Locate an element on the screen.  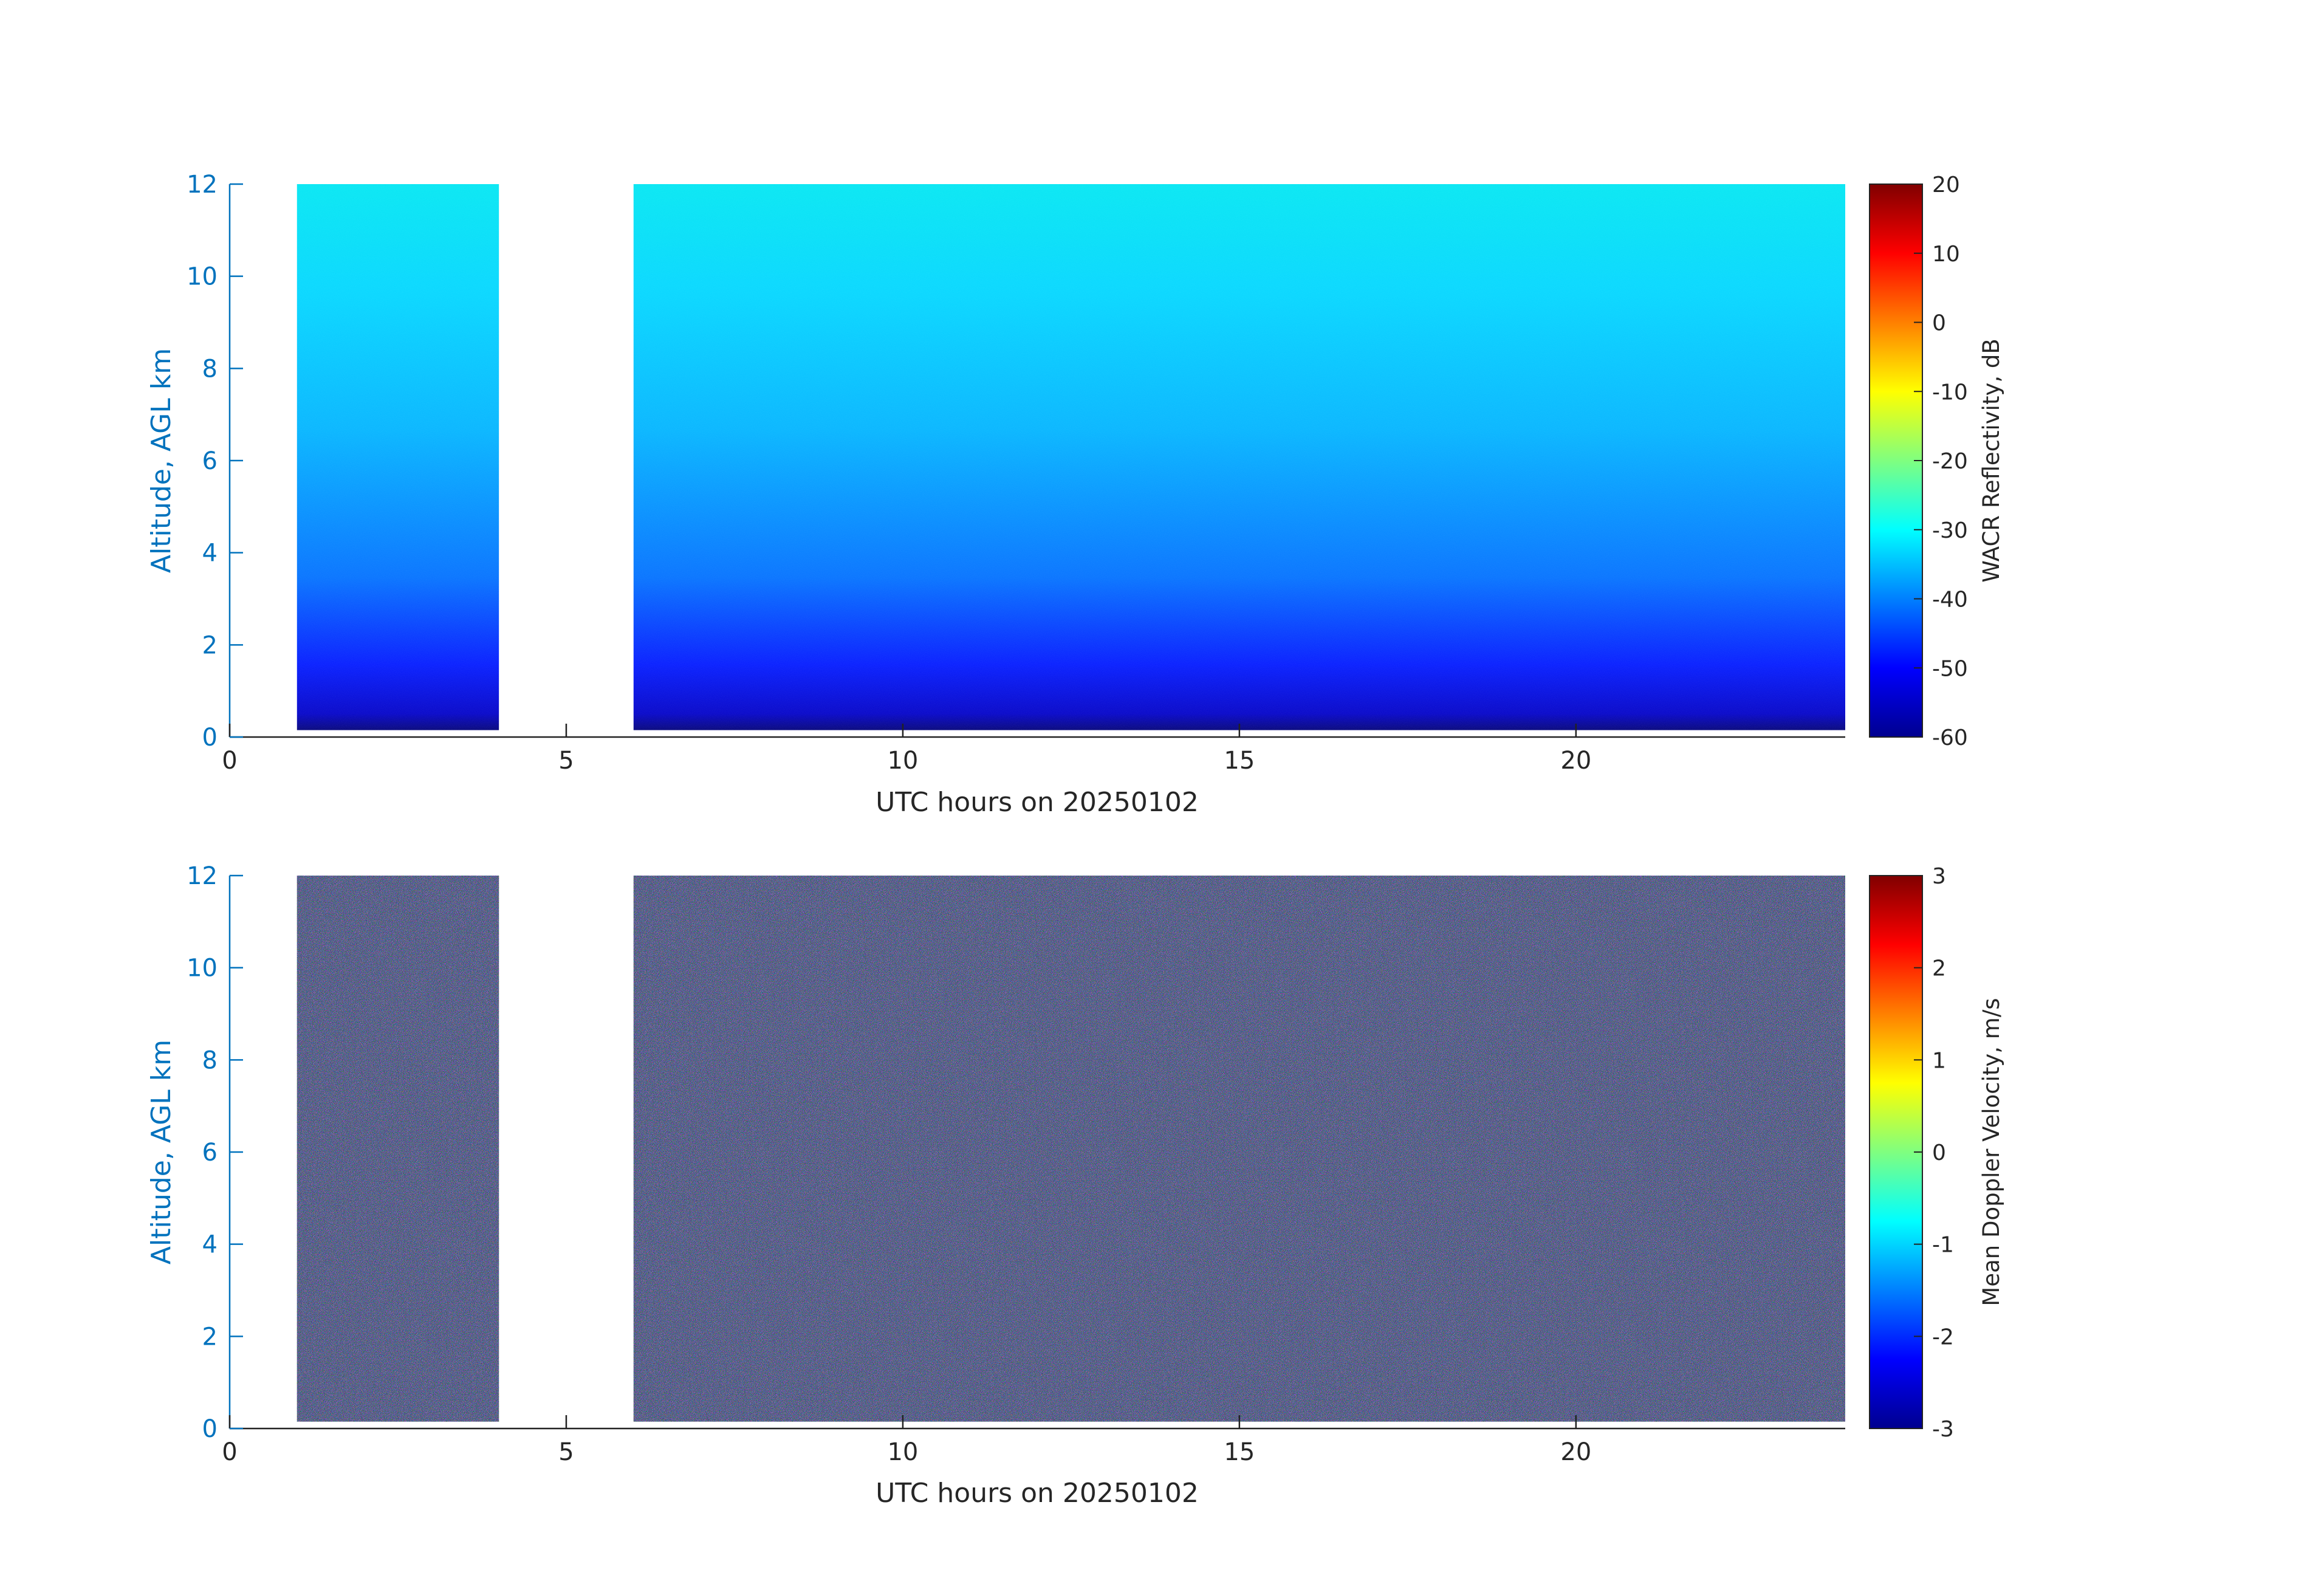
reflectivity-y-axis-title: Altitude, AGL km is located at coordinates (161, 460).